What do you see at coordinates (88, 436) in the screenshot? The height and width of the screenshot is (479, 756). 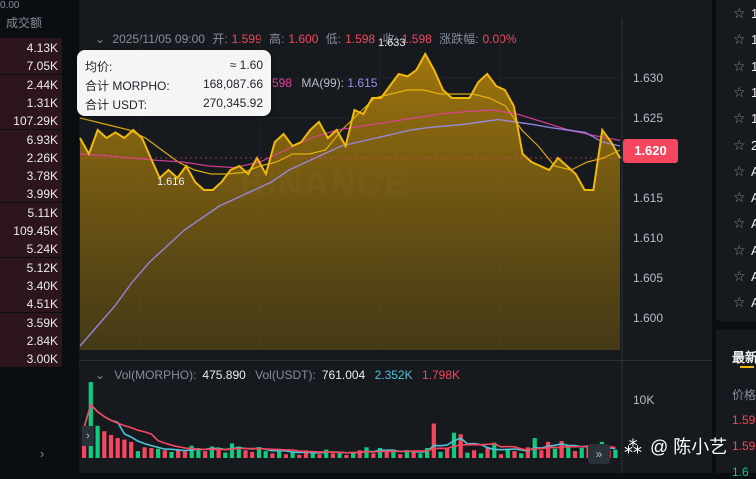 I see `scroll-left-button: ›` at bounding box center [88, 436].